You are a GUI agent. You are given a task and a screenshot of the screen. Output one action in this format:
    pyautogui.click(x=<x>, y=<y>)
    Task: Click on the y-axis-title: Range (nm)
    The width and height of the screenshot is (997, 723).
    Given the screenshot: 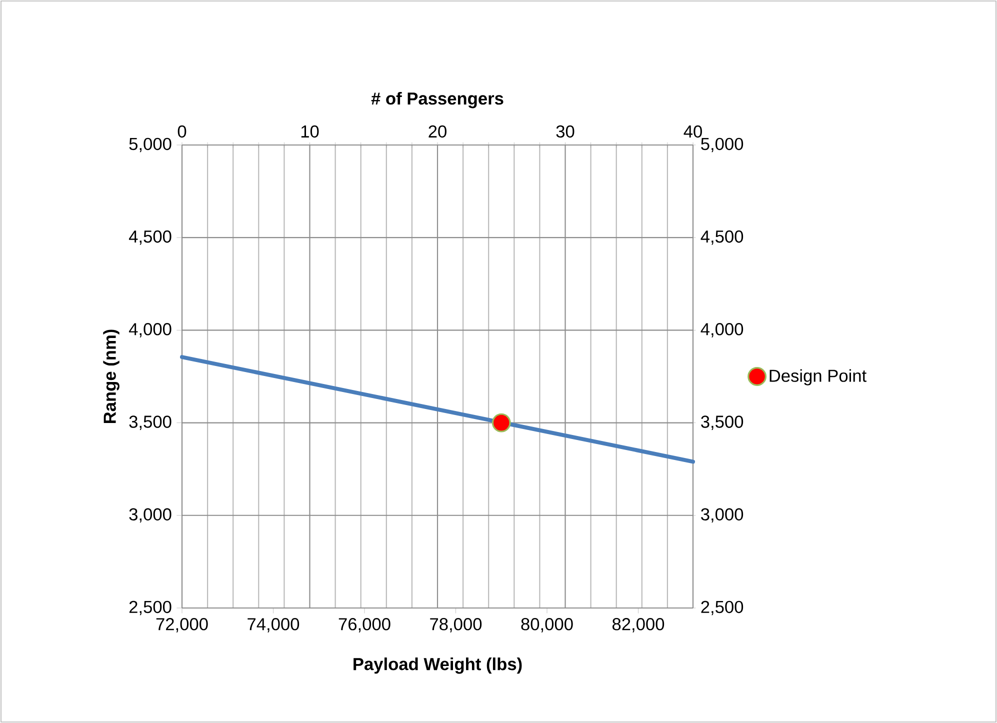 What is the action you would take?
    pyautogui.click(x=111, y=377)
    